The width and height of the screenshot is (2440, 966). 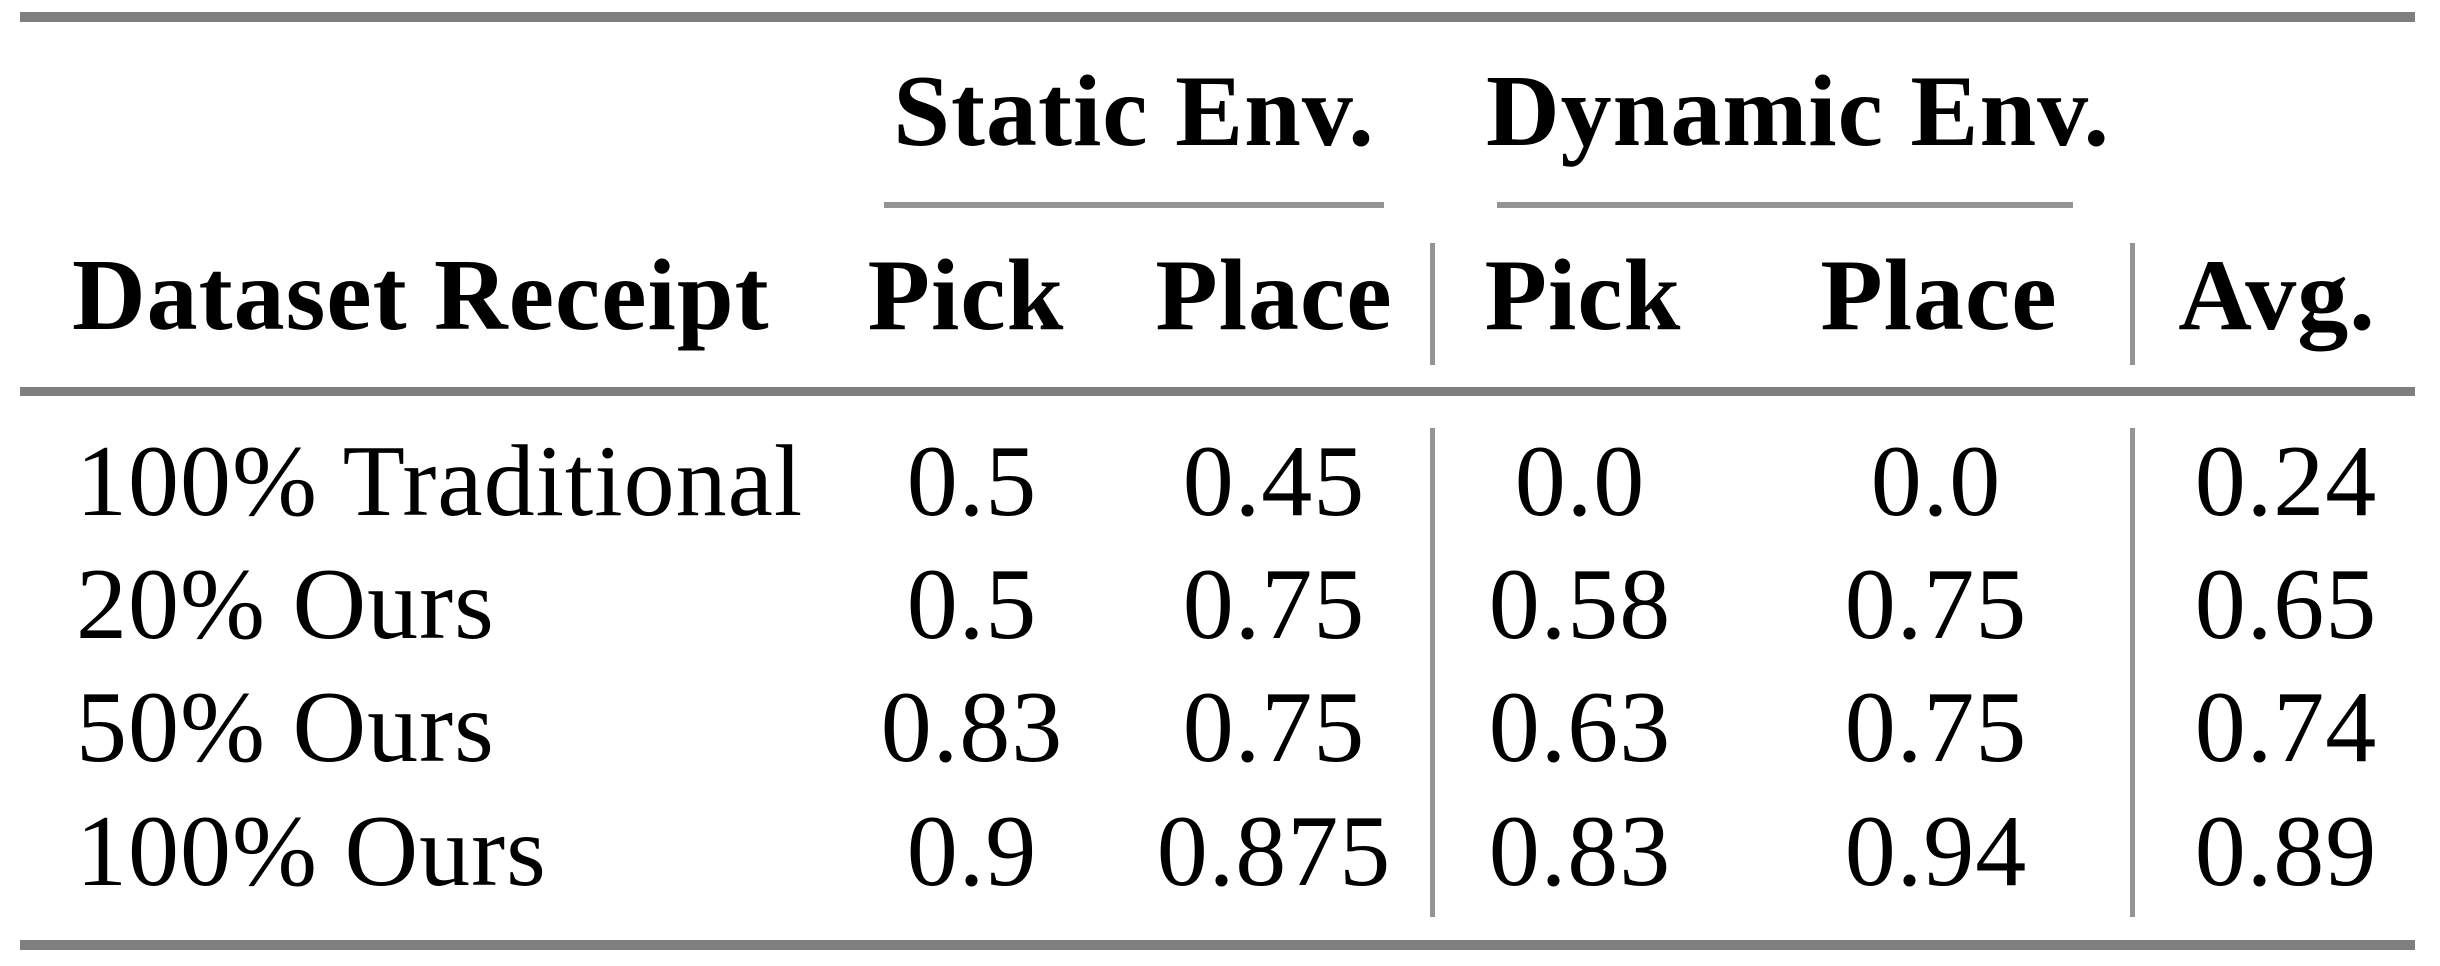 I want to click on row-label: 100% Traditional, so click(x=440, y=481).